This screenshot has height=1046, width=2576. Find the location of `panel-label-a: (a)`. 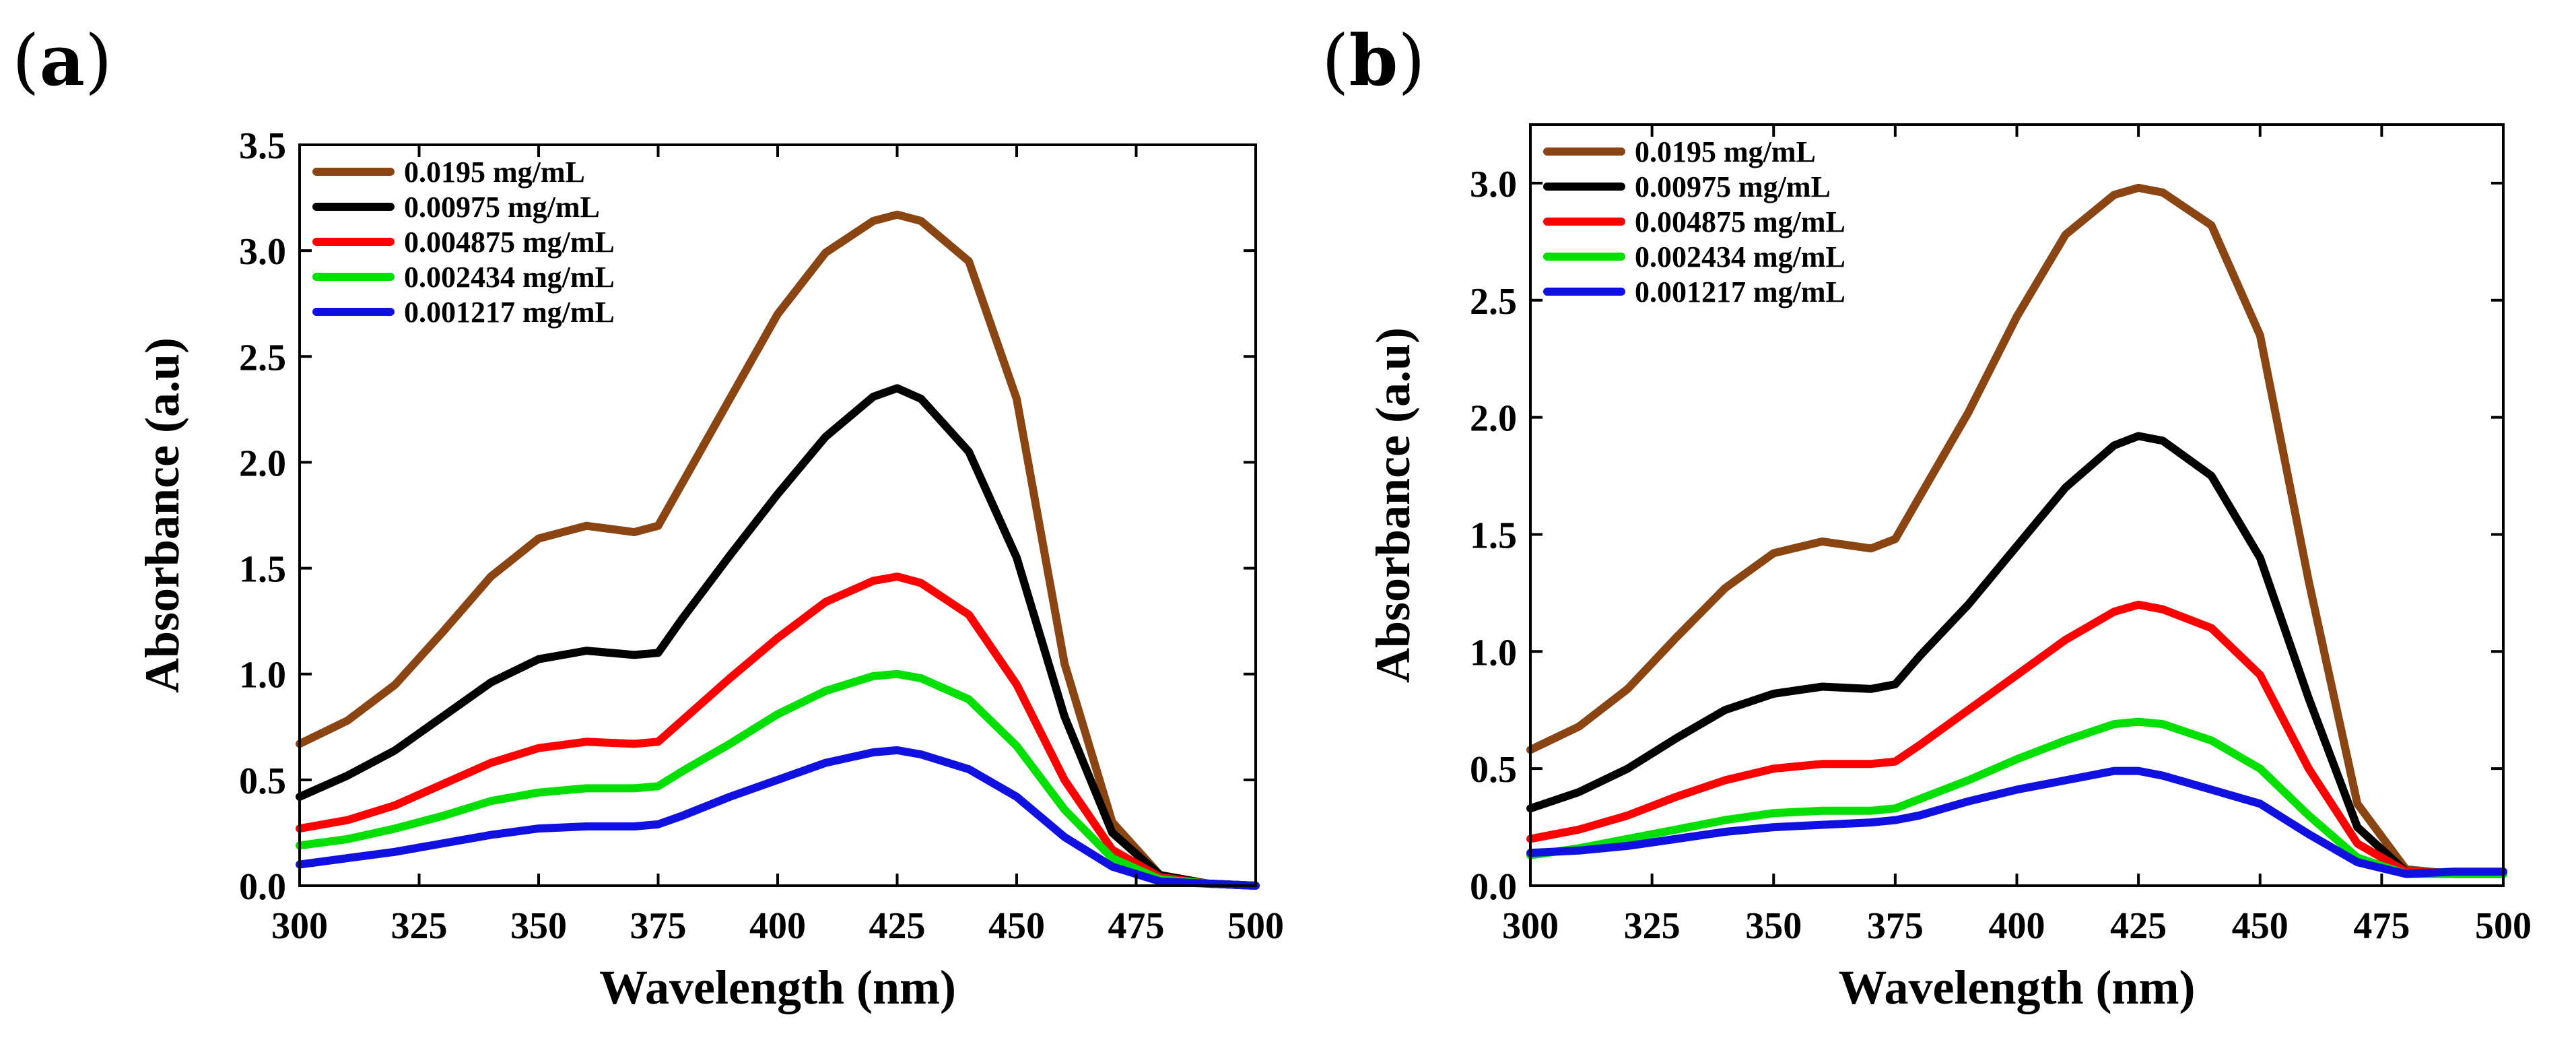

panel-label-a: (a) is located at coordinates (62, 60).